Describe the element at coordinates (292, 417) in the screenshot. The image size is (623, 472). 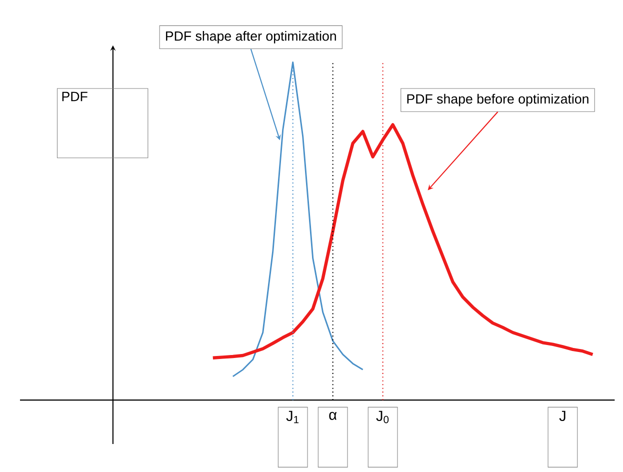
I see `x-tick-label: J$_{1}$` at that location.